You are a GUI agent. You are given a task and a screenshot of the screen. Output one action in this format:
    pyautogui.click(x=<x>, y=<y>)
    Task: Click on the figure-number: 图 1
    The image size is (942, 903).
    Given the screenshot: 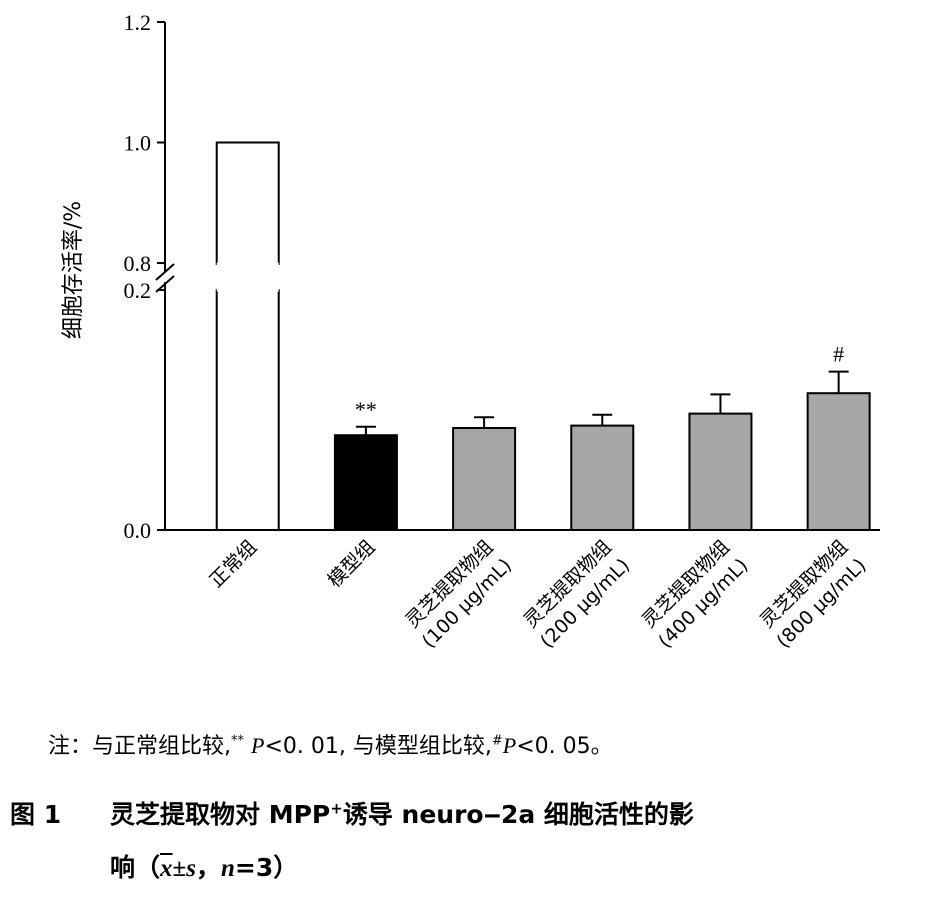 What is the action you would take?
    pyautogui.click(x=36, y=814)
    